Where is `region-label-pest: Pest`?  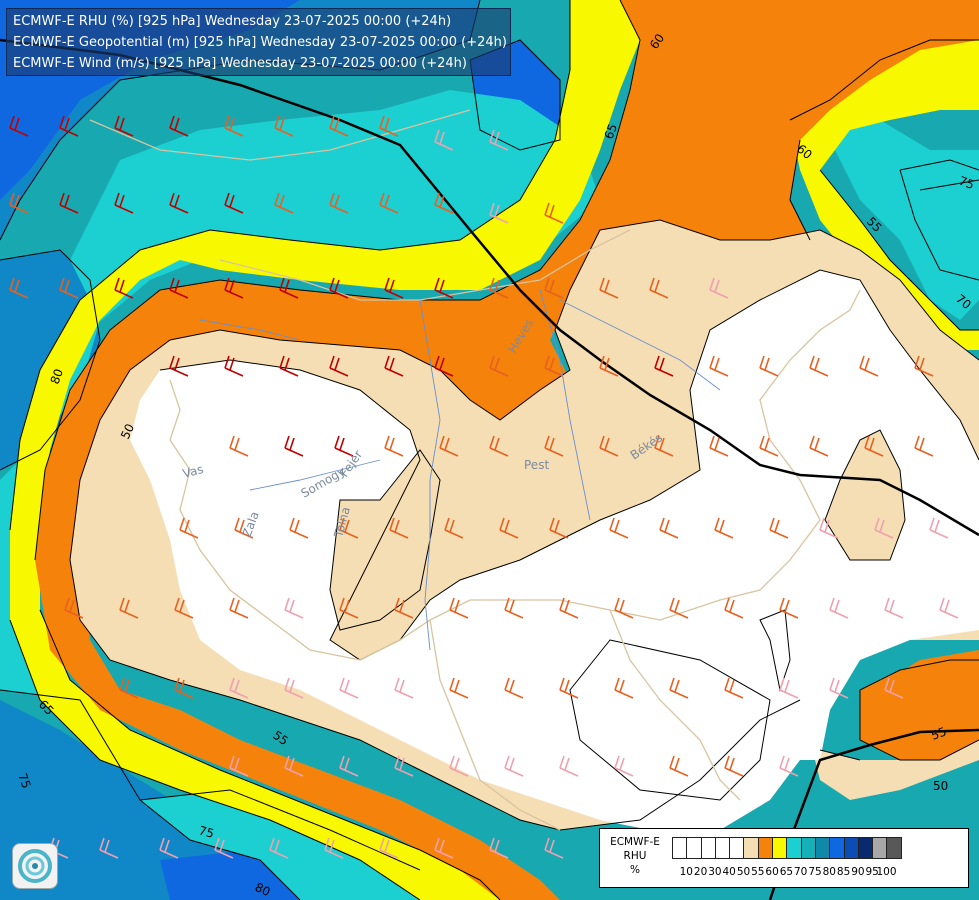 region-label-pest: Pest is located at coordinates (536, 465).